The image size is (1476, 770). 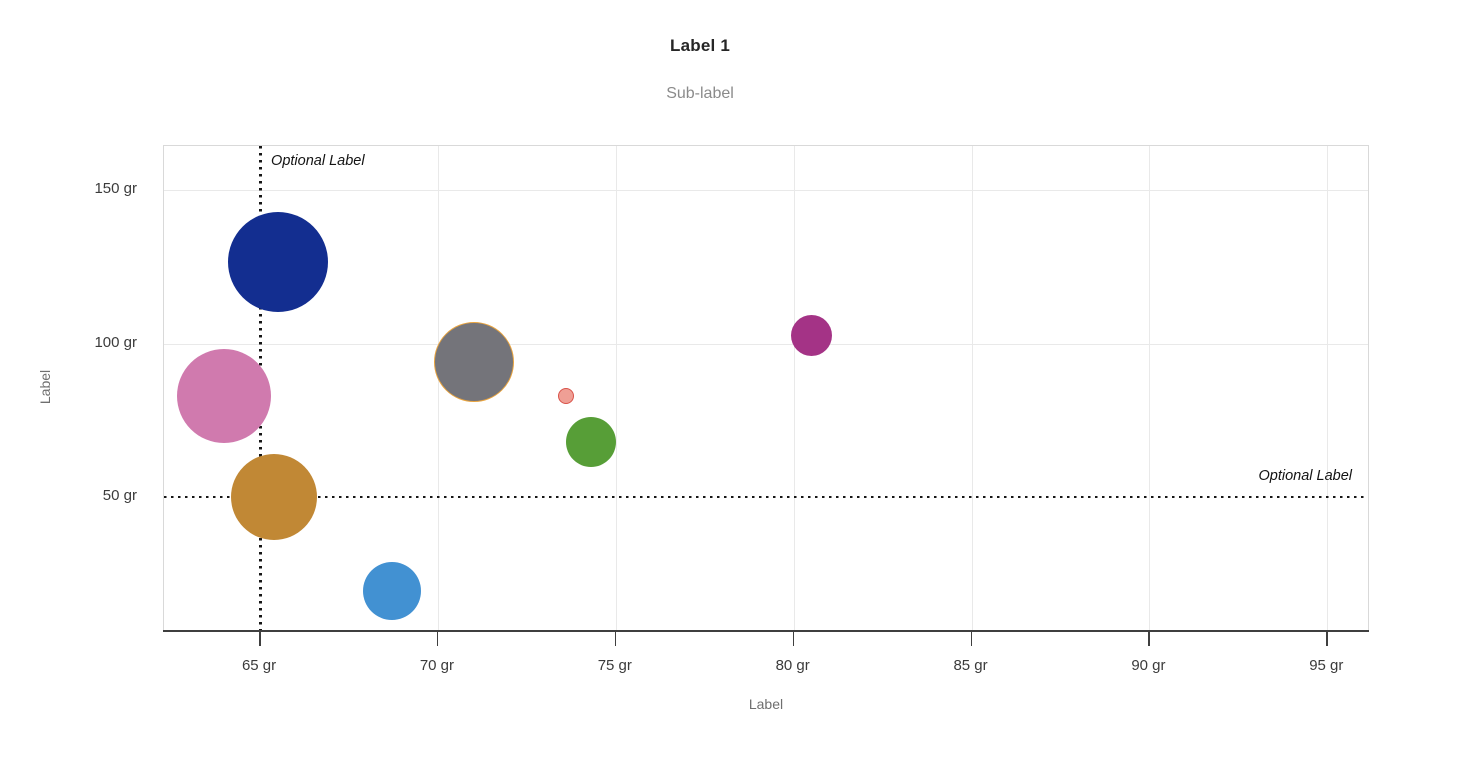 What do you see at coordinates (700, 45) in the screenshot?
I see `chart-title: Label 1` at bounding box center [700, 45].